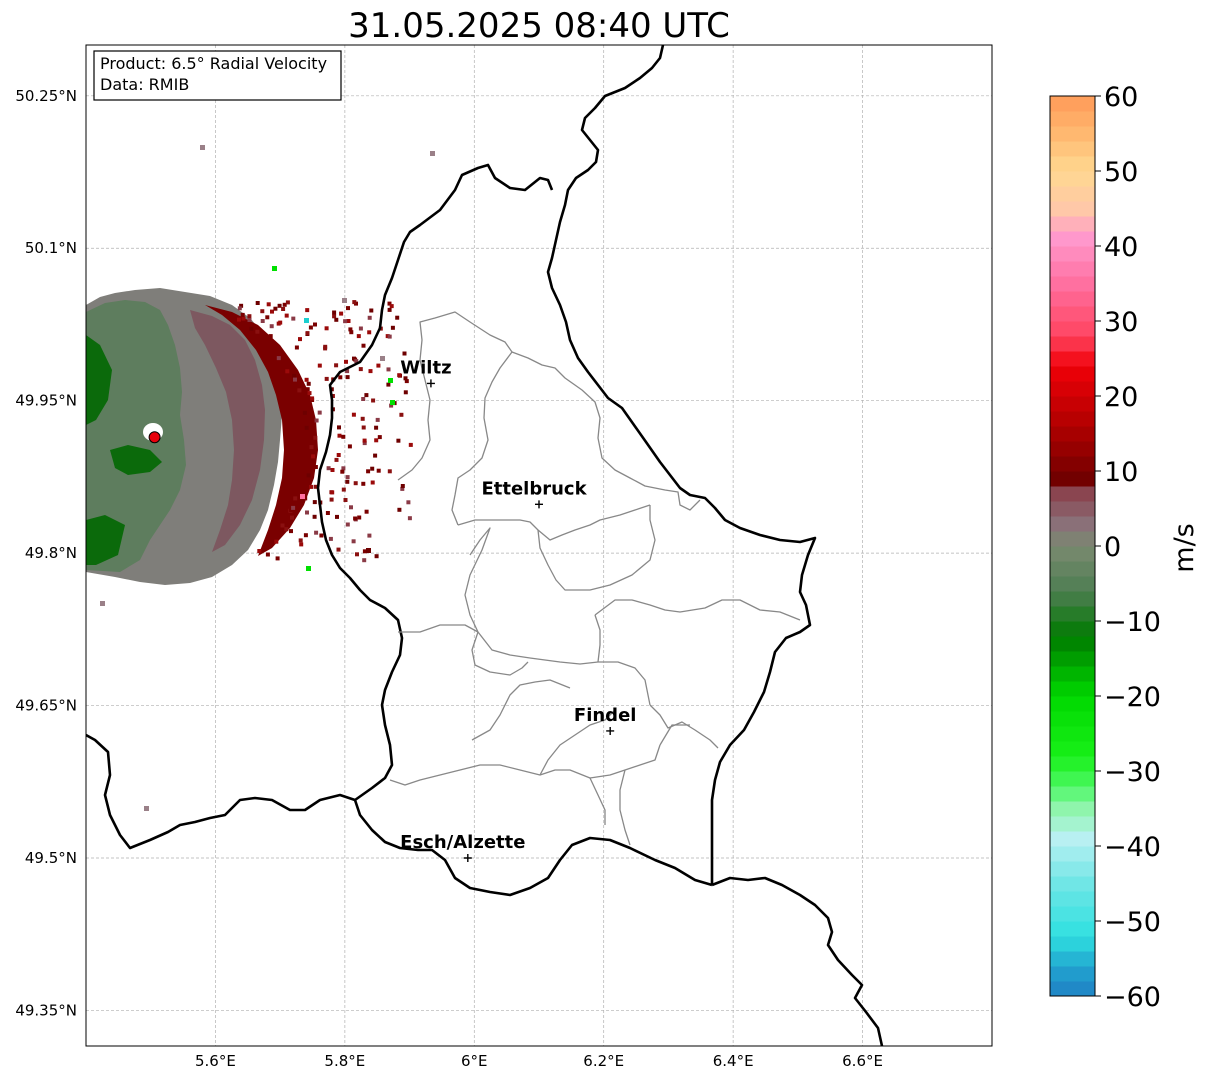 The image size is (1207, 1081). I want to click on border-lux-belgium, so click(435, 482).